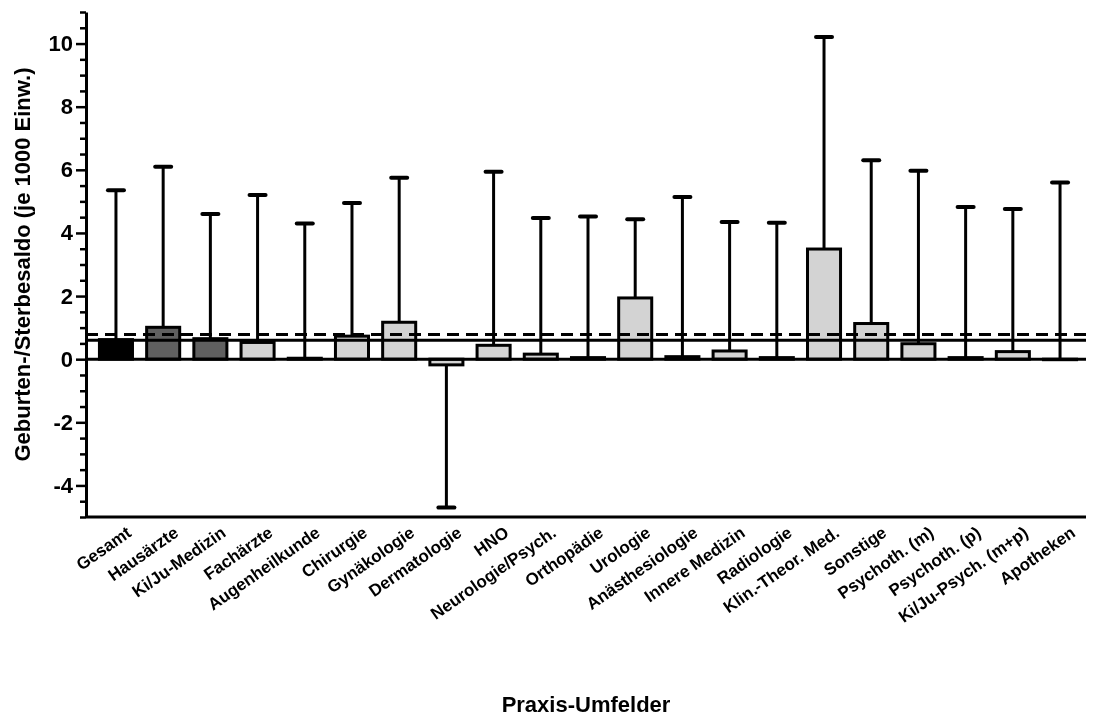 The width and height of the screenshot is (1094, 722). Describe the element at coordinates (60, 44) in the screenshot. I see `y-tick-label: 10` at that location.